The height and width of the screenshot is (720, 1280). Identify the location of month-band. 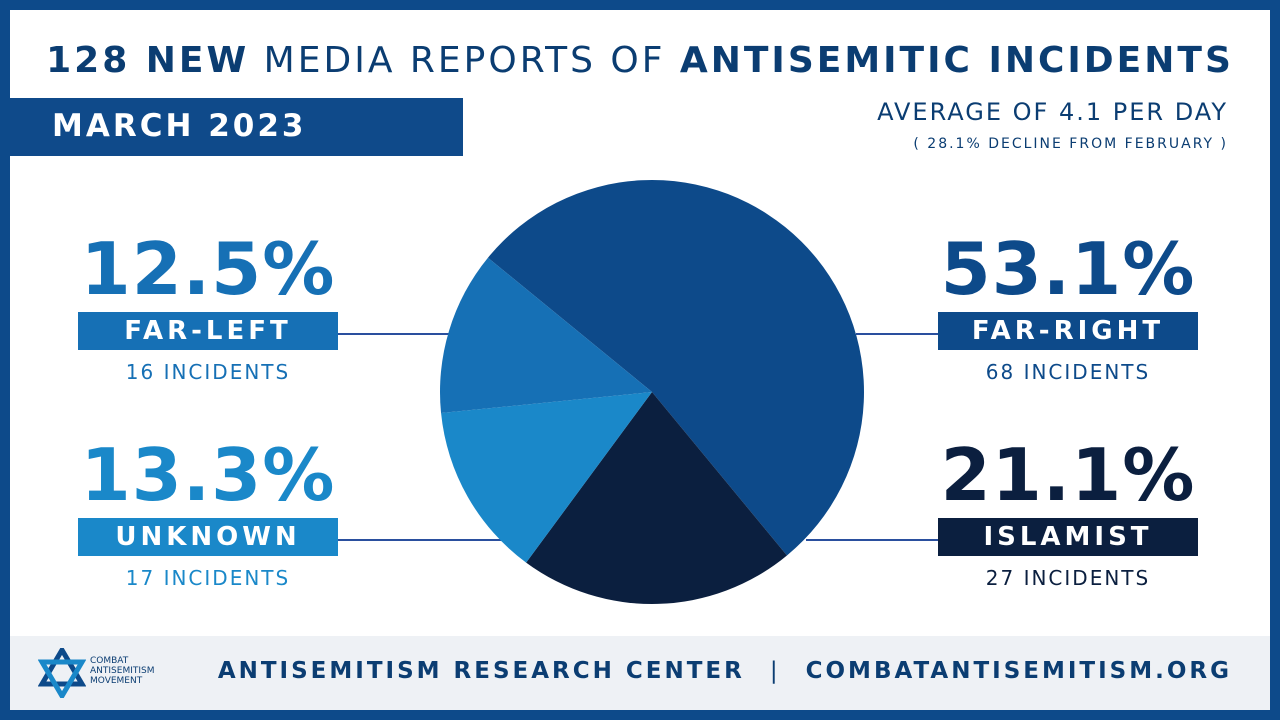
(236, 127).